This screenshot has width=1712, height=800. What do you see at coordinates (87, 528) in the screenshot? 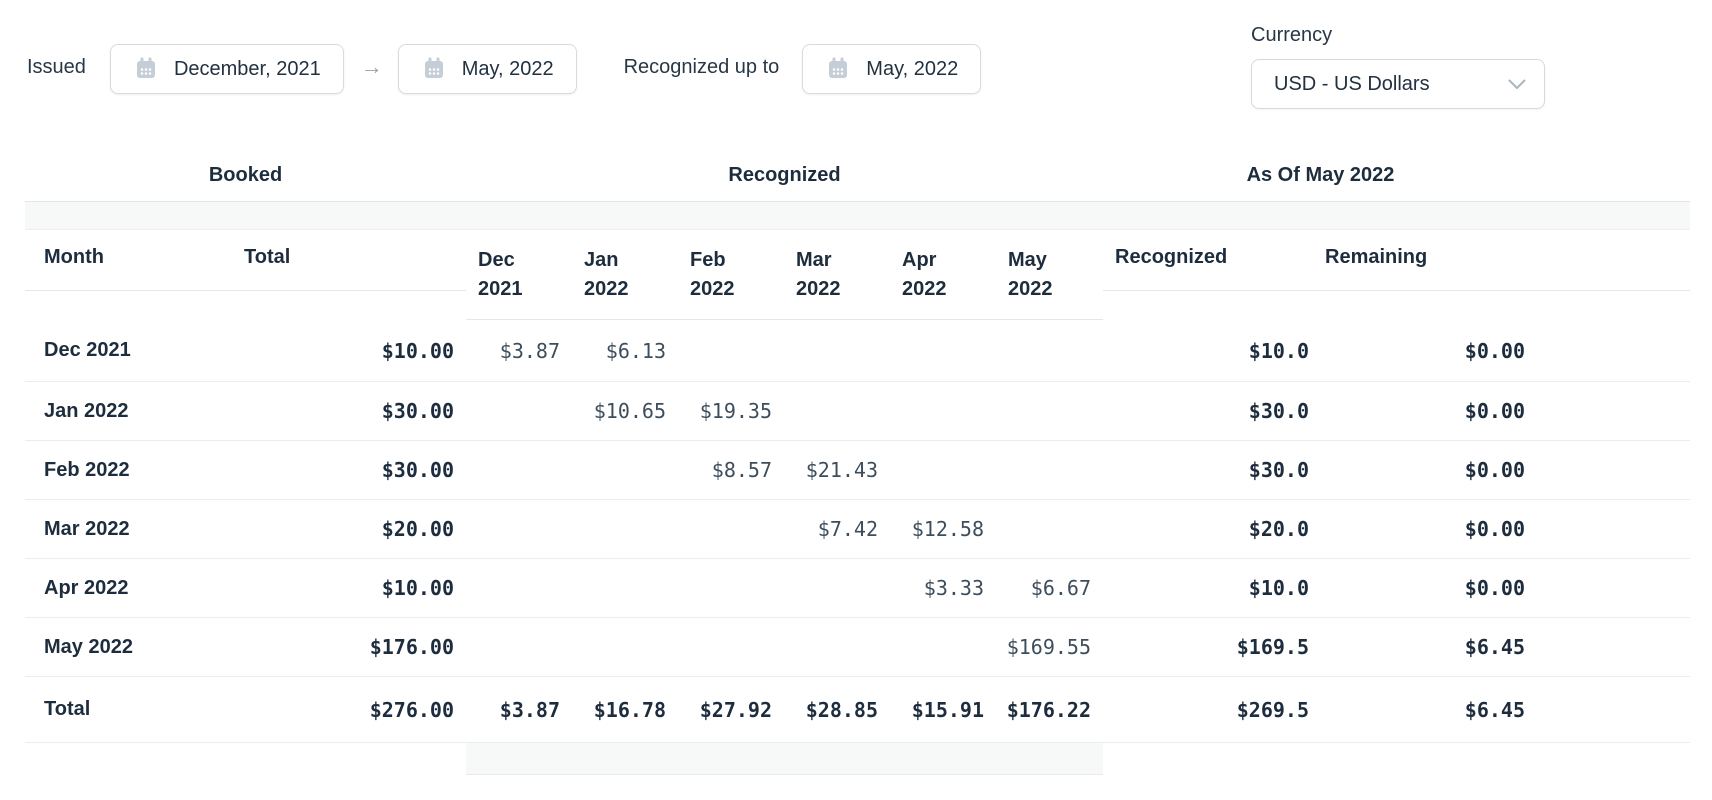
I see `row-month-label: Mar 2022` at bounding box center [87, 528].